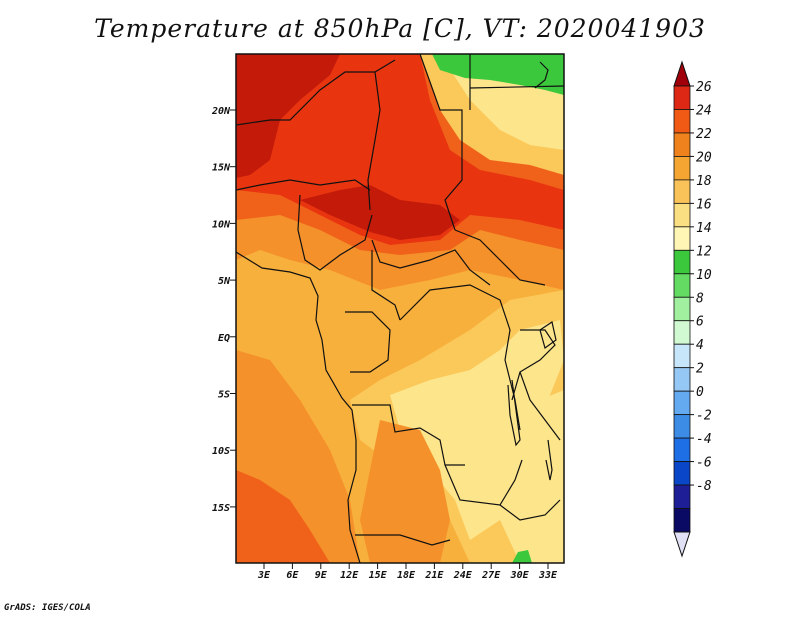 Image resolution: width=800 pixels, height=618 pixels. Describe the element at coordinates (498, 74) in the screenshot. I see `field-green-northeast` at that location.